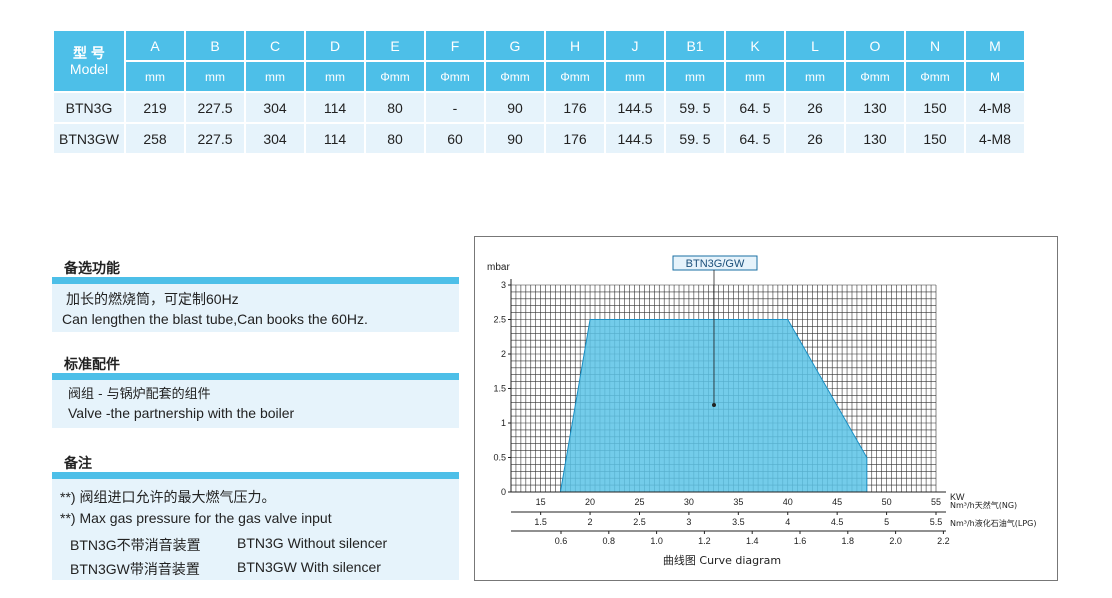 This screenshot has width=1112, height=598. Describe the element at coordinates (837, 502) in the screenshot. I see `kw-tick-label: 45` at that location.